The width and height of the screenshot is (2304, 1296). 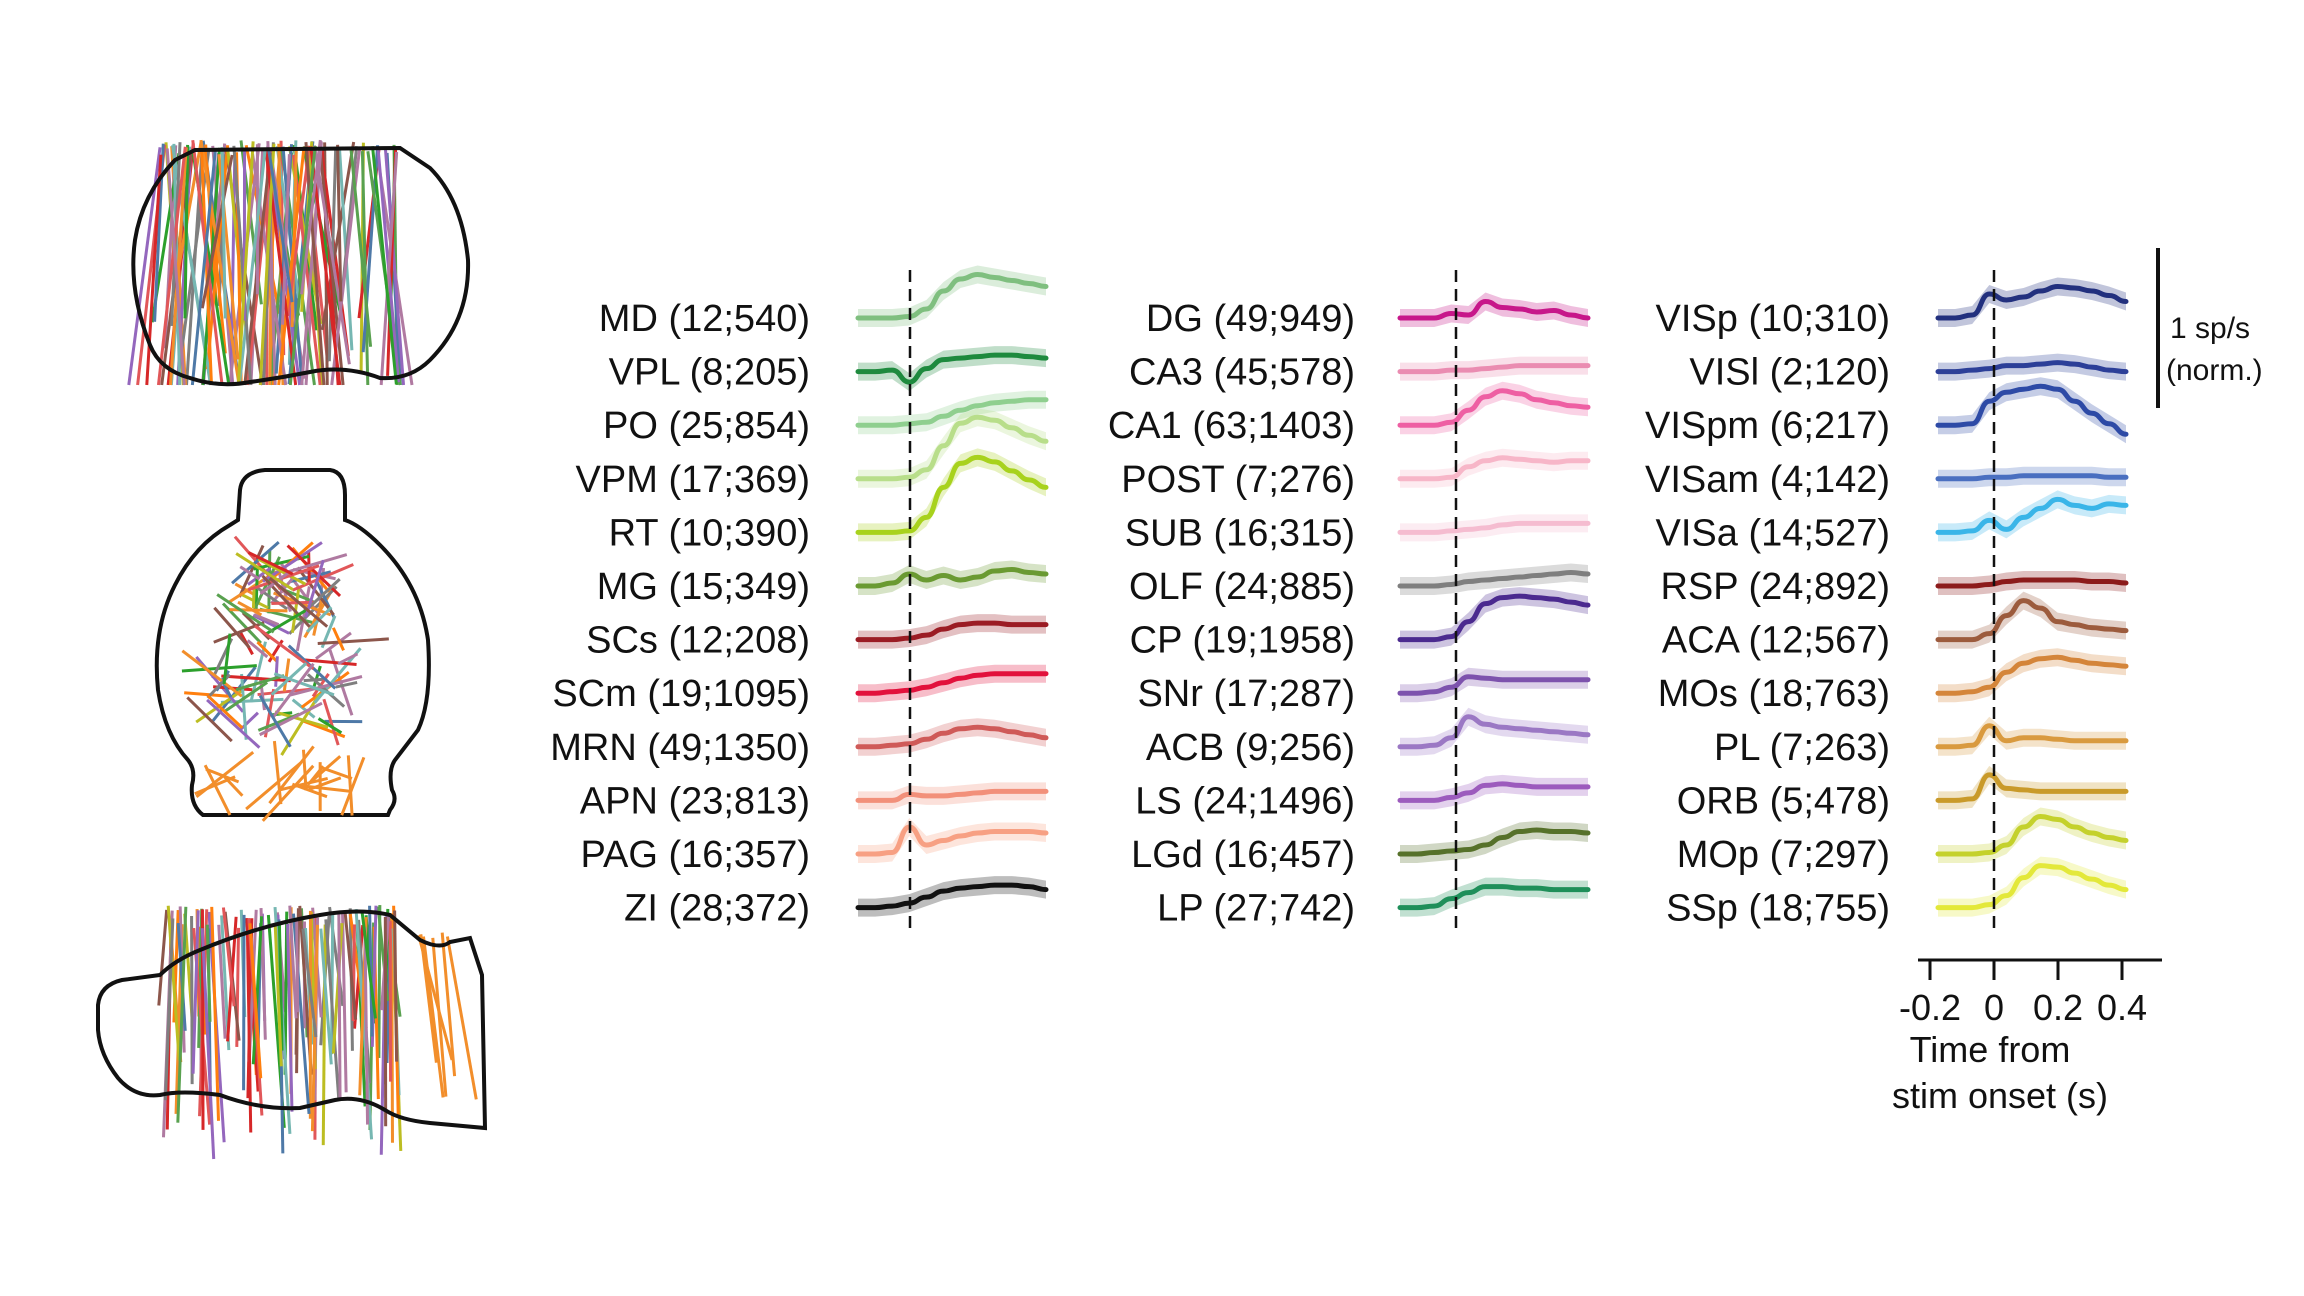 What do you see at coordinates (799, 743) in the screenshot?
I see `region-row-mrn: MRN (49;1350)` at bounding box center [799, 743].